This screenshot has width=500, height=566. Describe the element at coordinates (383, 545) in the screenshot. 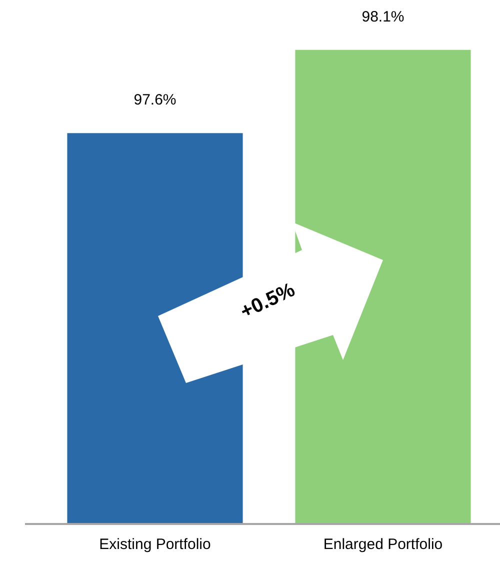

I see `x-tick-label: Enlarged Portfolio` at that location.